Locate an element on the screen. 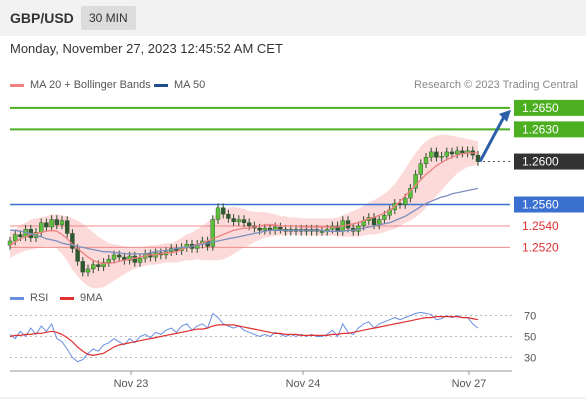  x-tick-label: Nov 23 is located at coordinates (131, 384).